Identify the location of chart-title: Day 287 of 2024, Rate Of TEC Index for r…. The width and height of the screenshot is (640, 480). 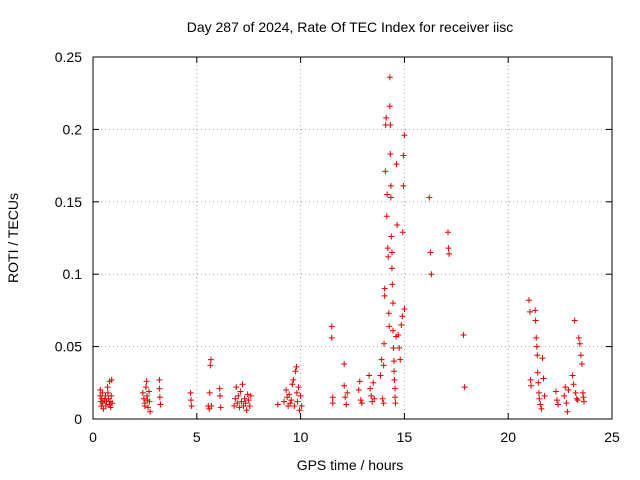
(350, 27).